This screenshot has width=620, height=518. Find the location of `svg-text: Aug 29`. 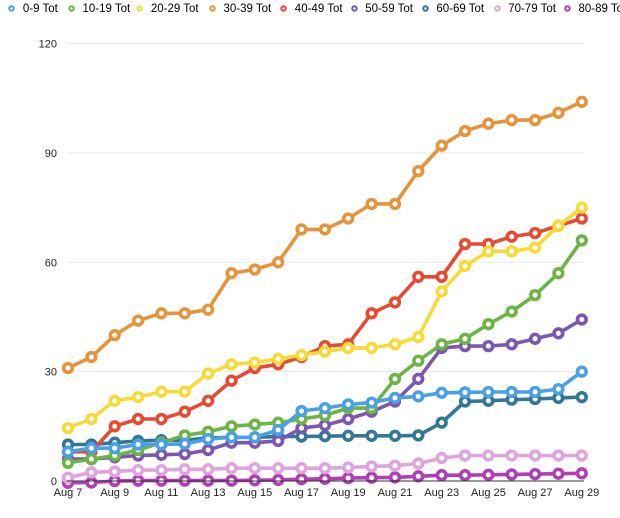

svg-text: Aug 29 is located at coordinates (581, 493).